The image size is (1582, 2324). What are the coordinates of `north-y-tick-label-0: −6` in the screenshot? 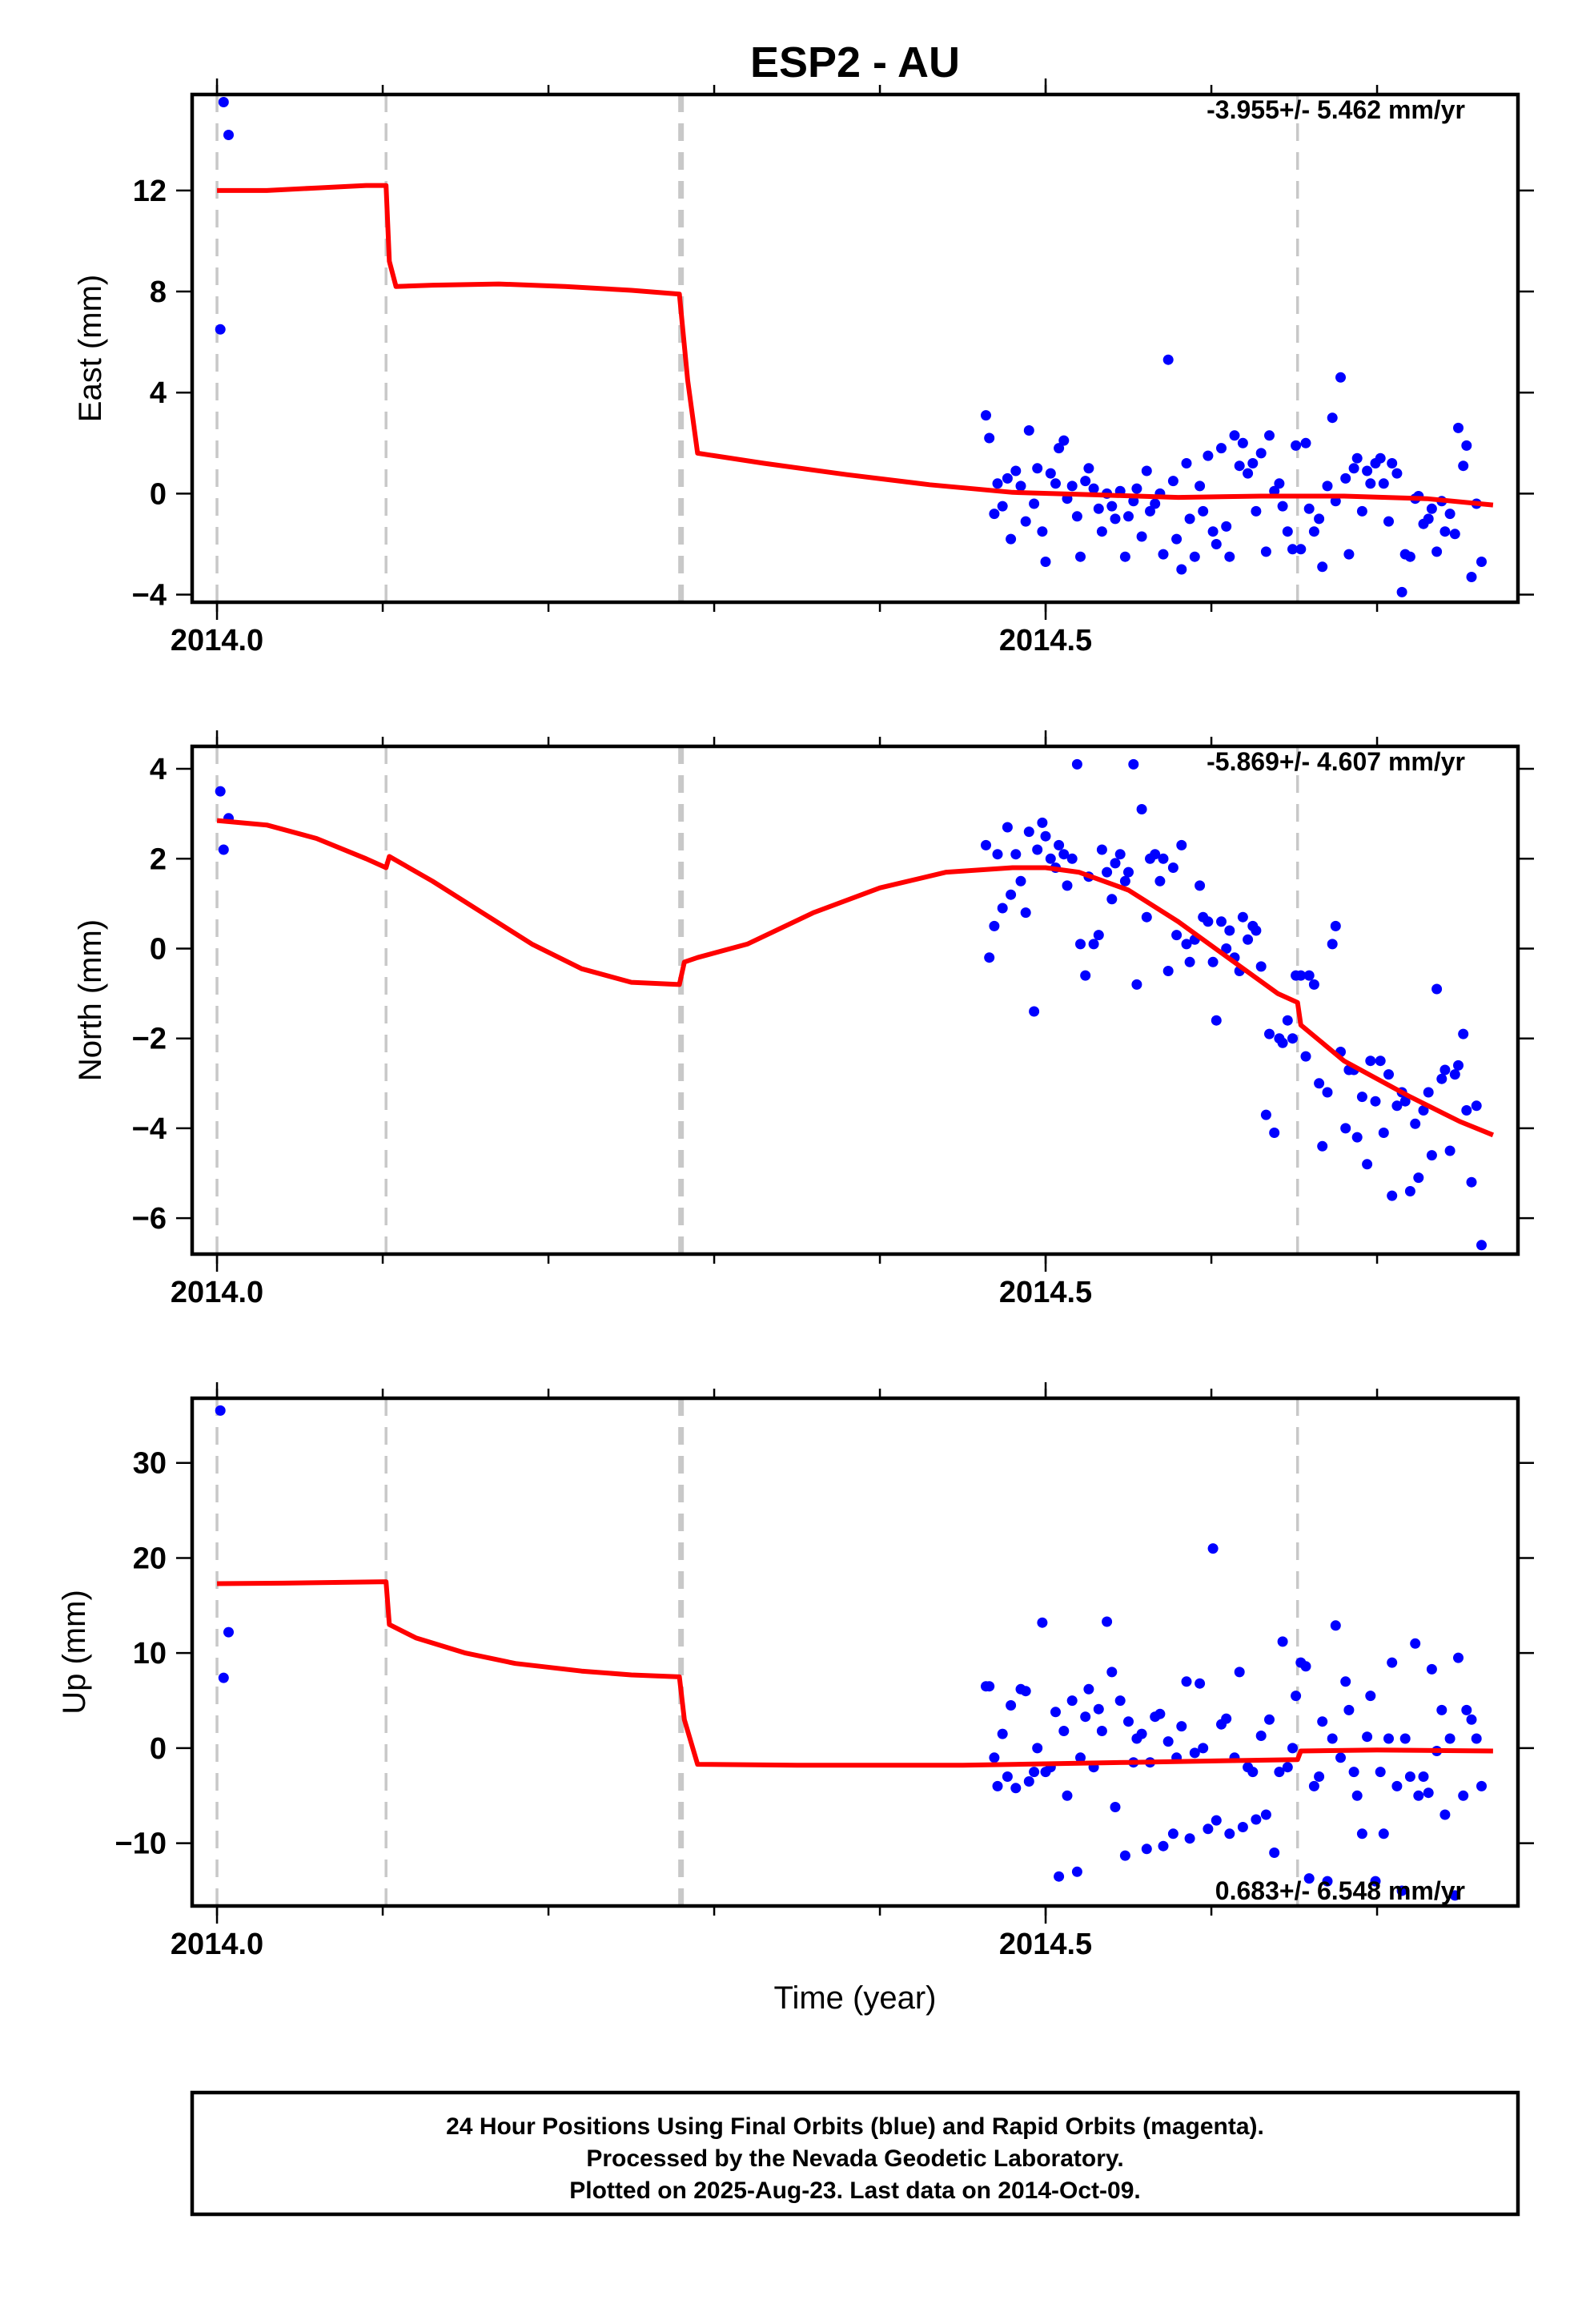 It's located at (149, 1219).